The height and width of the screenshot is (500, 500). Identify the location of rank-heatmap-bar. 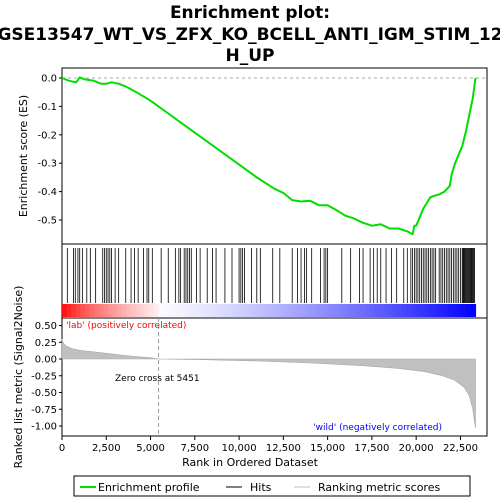
(269, 310).